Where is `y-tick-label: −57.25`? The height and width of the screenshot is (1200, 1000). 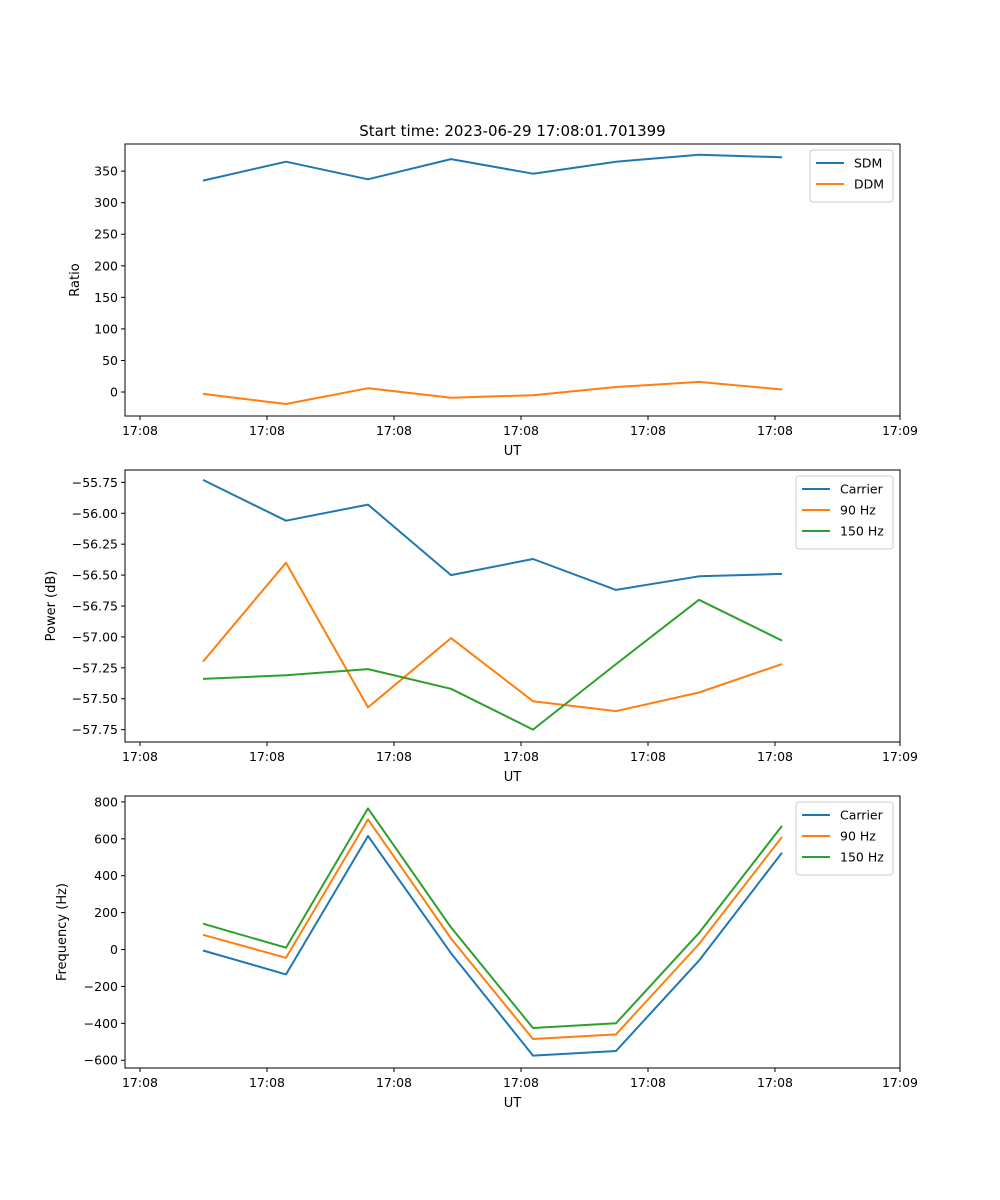 y-tick-label: −57.25 is located at coordinates (95, 667).